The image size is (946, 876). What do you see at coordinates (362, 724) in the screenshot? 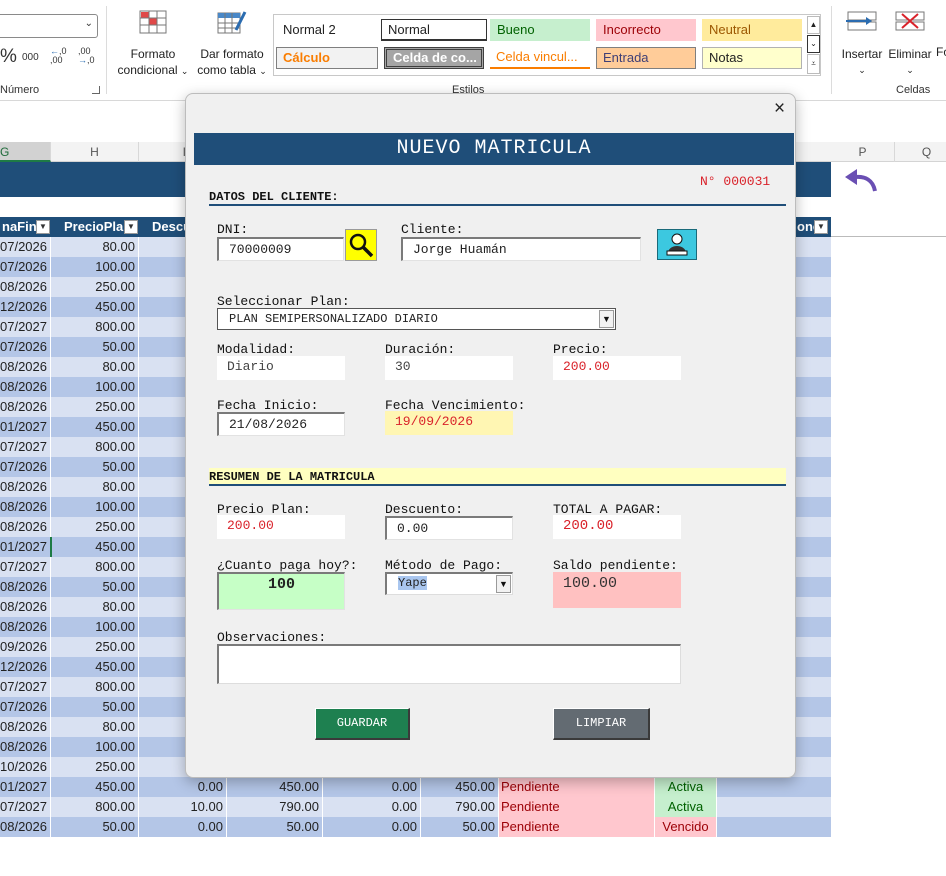
I see `guardar-button: GUARDAR` at bounding box center [362, 724].